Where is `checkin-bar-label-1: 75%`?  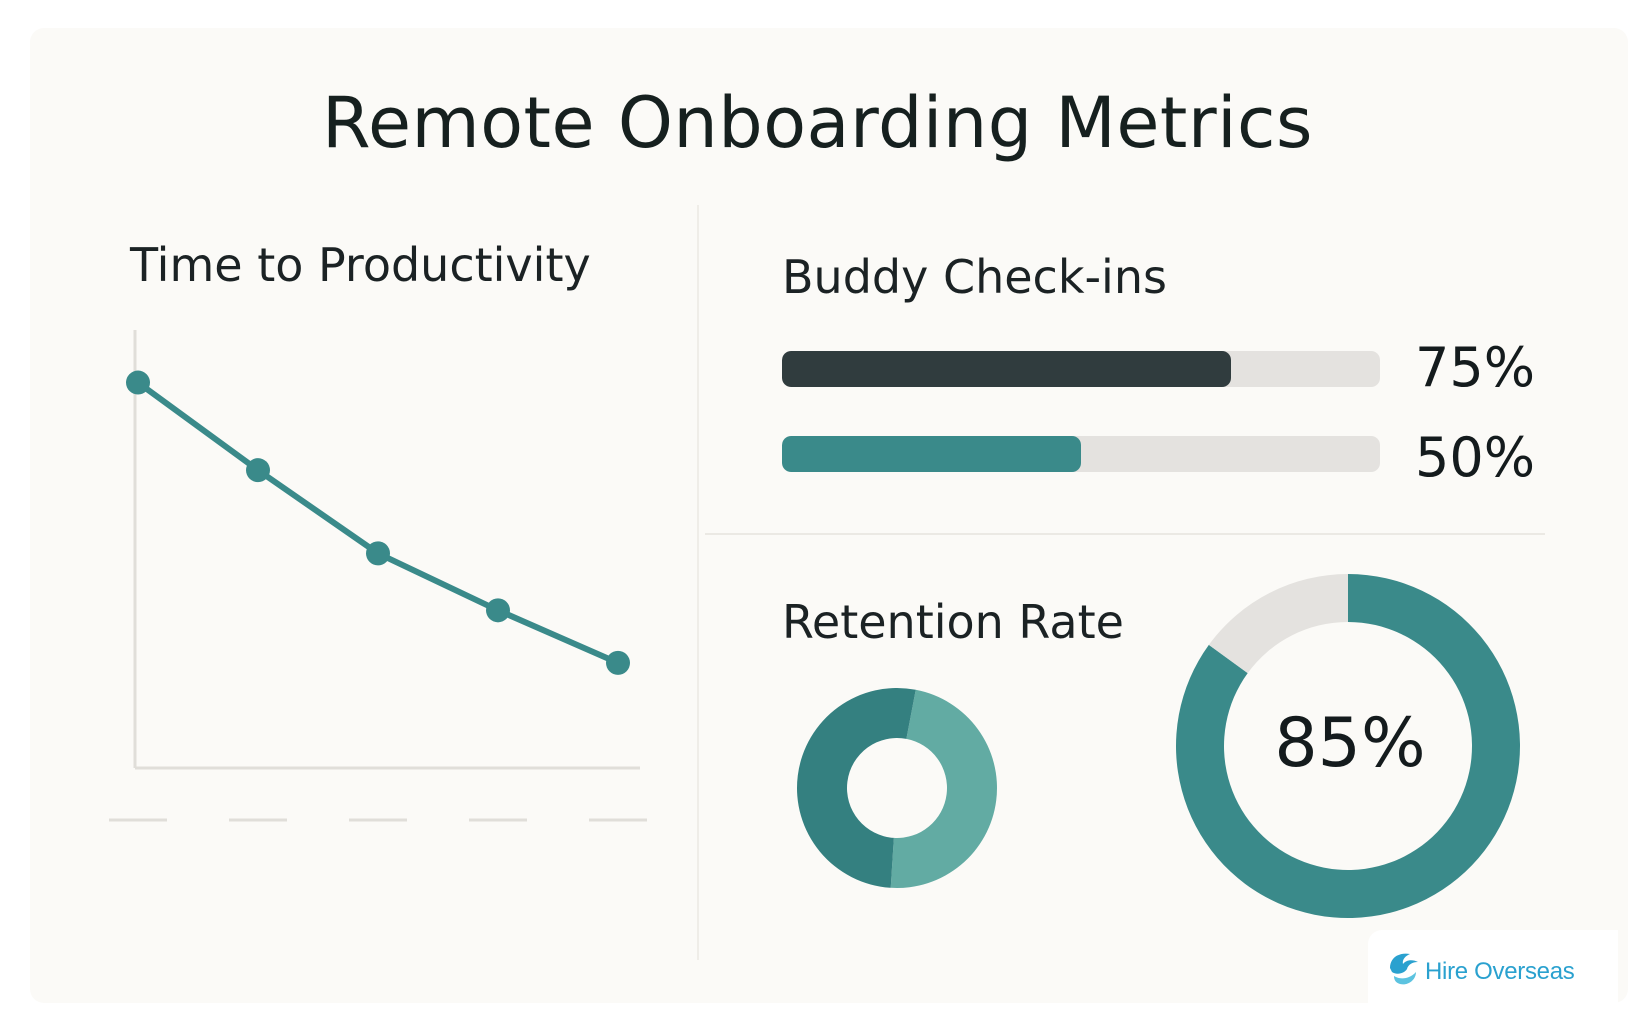 checkin-bar-label-1: 75% is located at coordinates (1475, 367).